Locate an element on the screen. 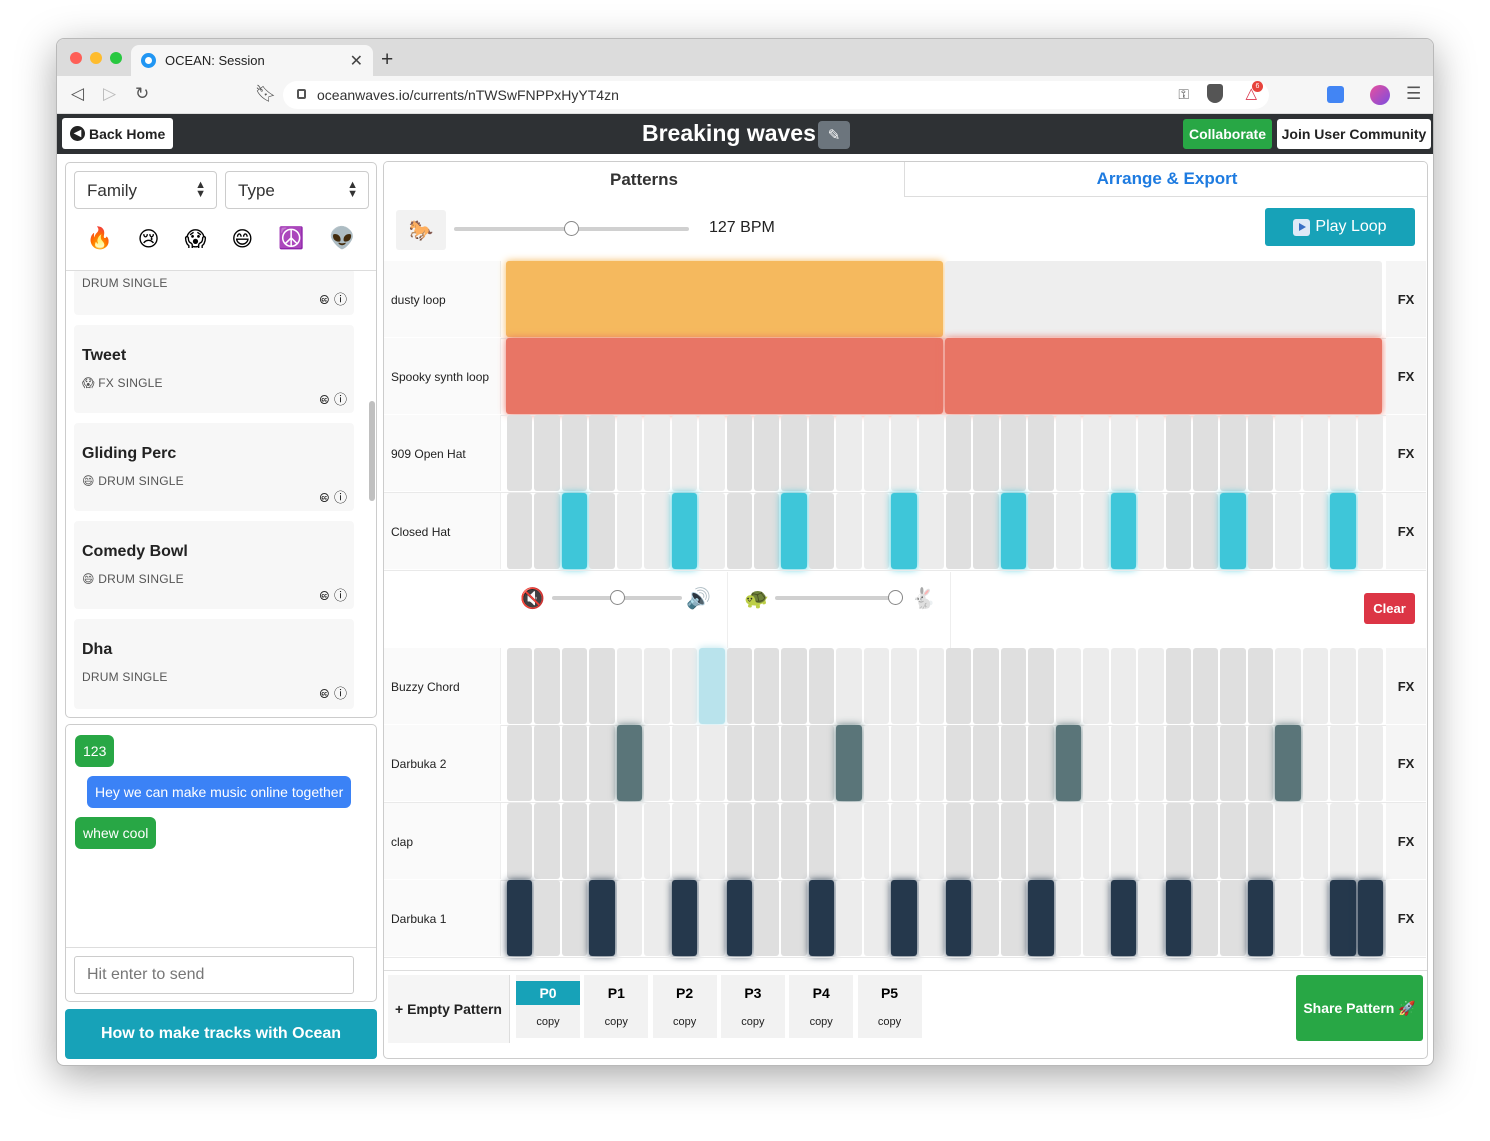 Image resolution: width=1490 pixels, height=1141 pixels. alien-emoji-filter: 👽 is located at coordinates (342, 238).